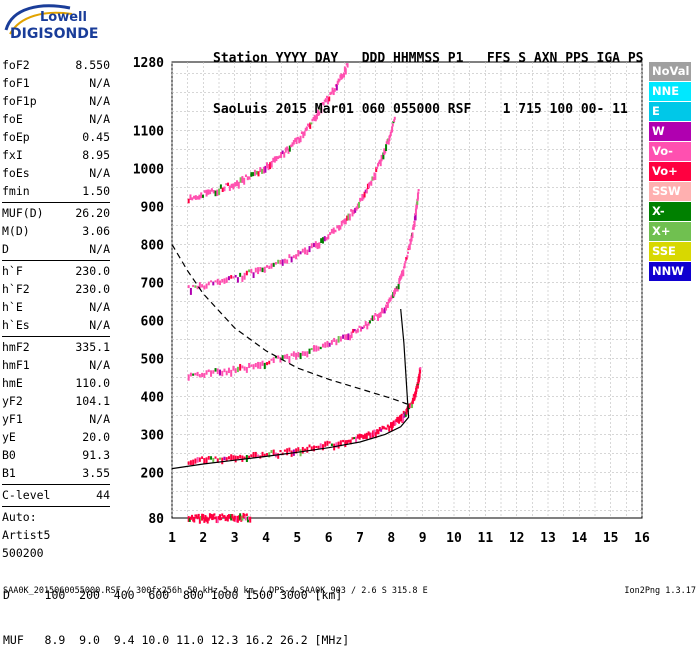 This screenshot has height=663, width=700. I want to click on auto-scaling-info: Auto:, so click(19, 517).